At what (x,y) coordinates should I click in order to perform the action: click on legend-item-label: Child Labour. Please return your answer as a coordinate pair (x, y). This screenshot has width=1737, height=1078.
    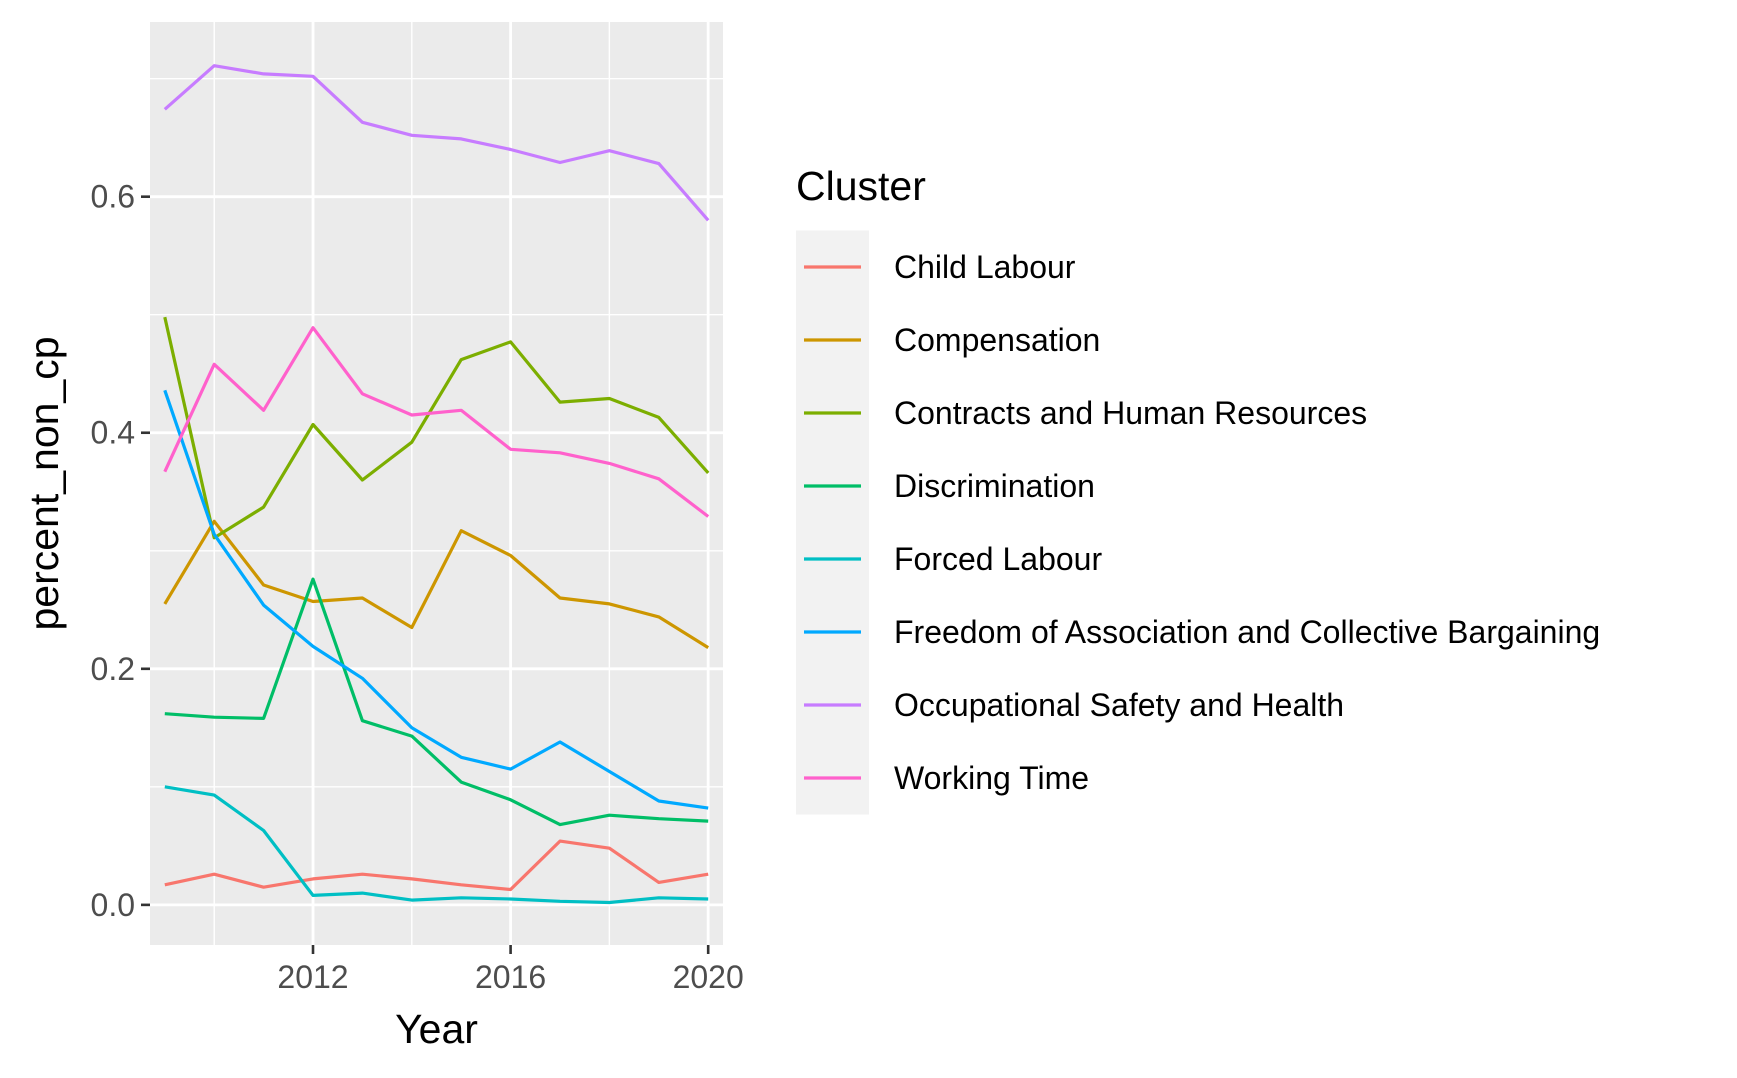
    Looking at the image, I should click on (985, 267).